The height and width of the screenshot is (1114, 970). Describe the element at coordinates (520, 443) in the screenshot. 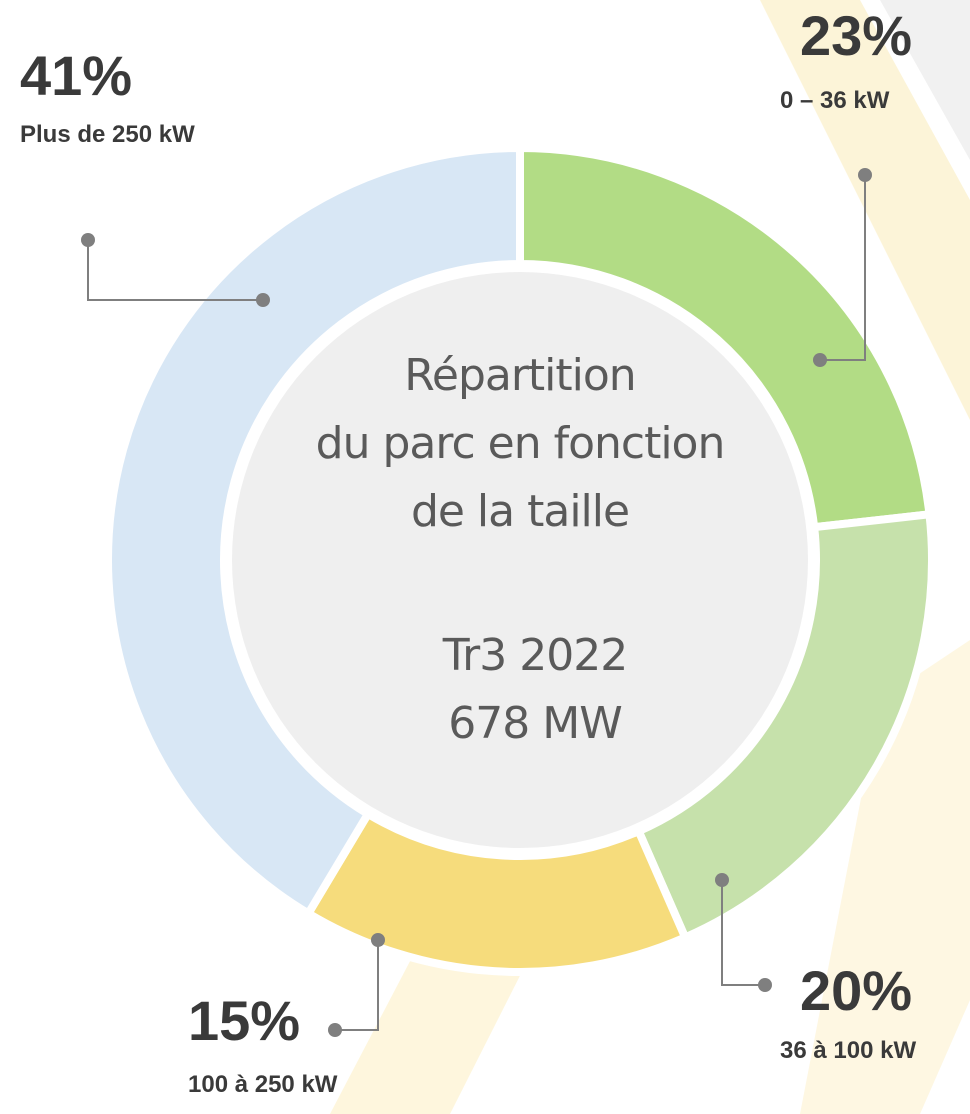

I see `center-line: du parc en fonction` at that location.